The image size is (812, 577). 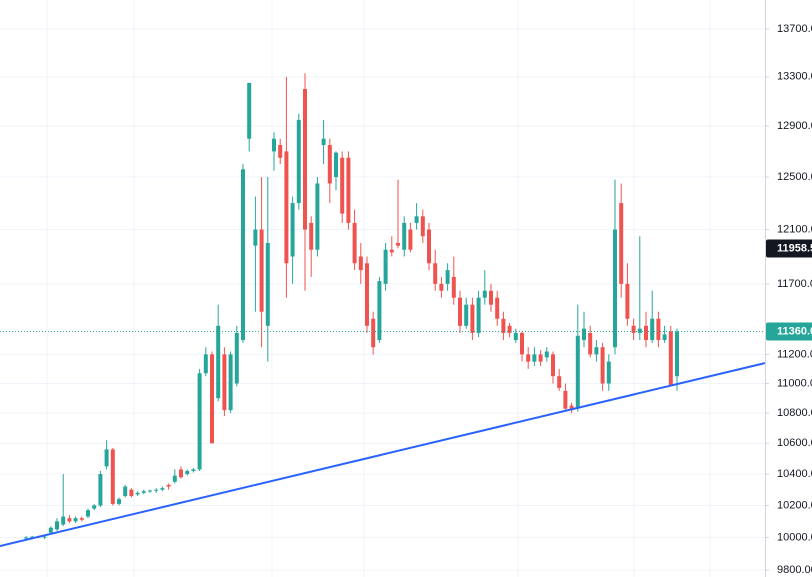 What do you see at coordinates (794, 537) in the screenshot?
I see `y-tick-label: 10000.00` at bounding box center [794, 537].